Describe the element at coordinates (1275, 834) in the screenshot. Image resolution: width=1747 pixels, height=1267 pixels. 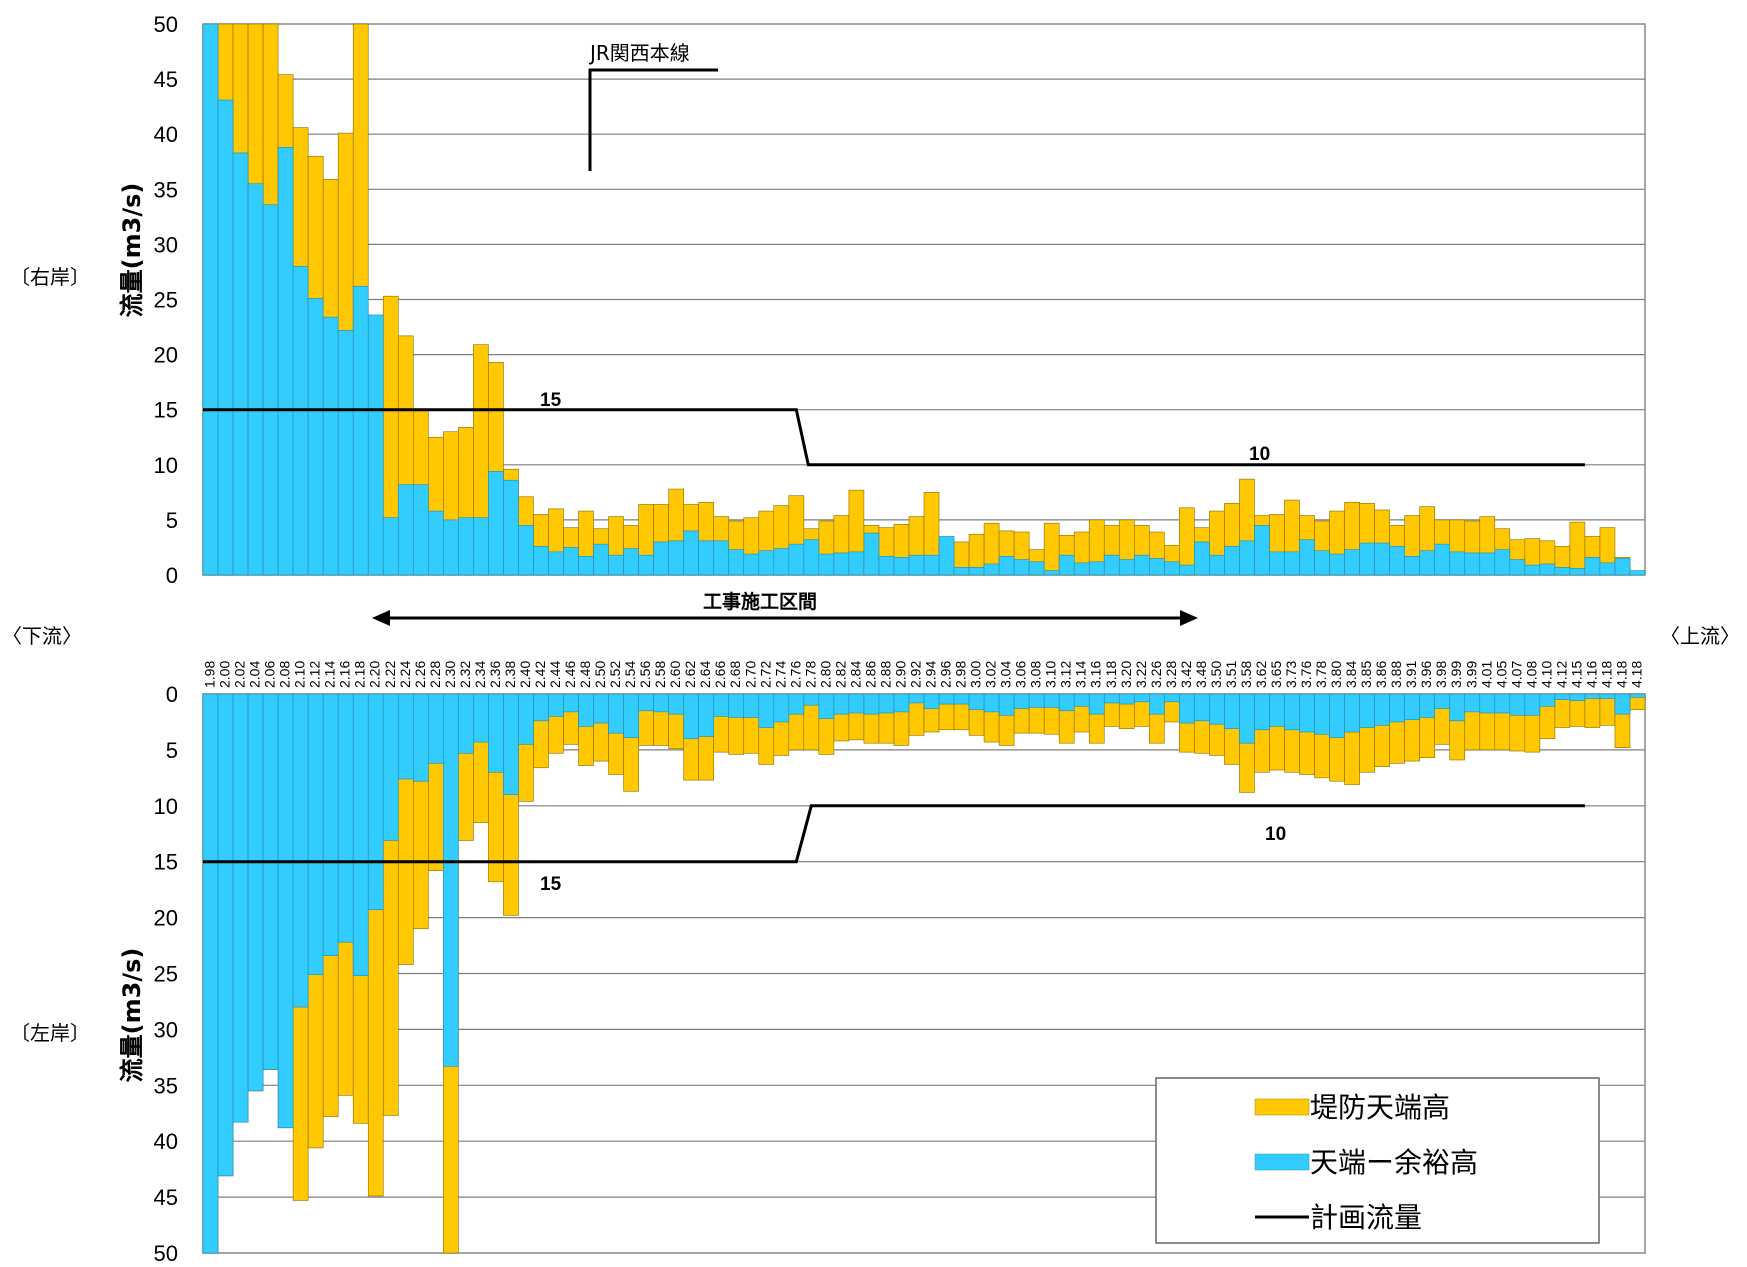
I see `bottom-plan-annotation-10: 10` at that location.